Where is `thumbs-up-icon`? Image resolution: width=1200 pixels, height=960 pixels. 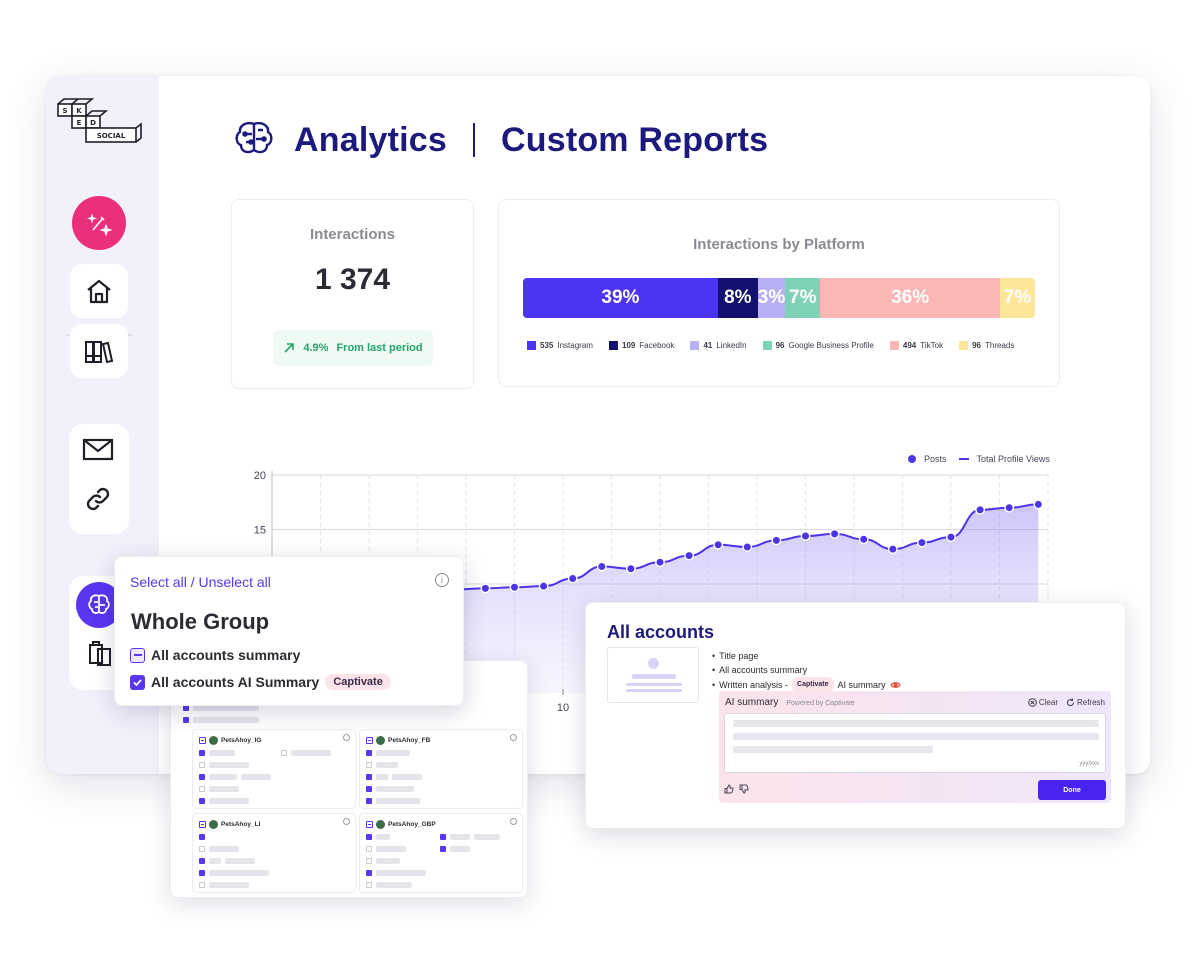 thumbs-up-icon is located at coordinates (729, 789).